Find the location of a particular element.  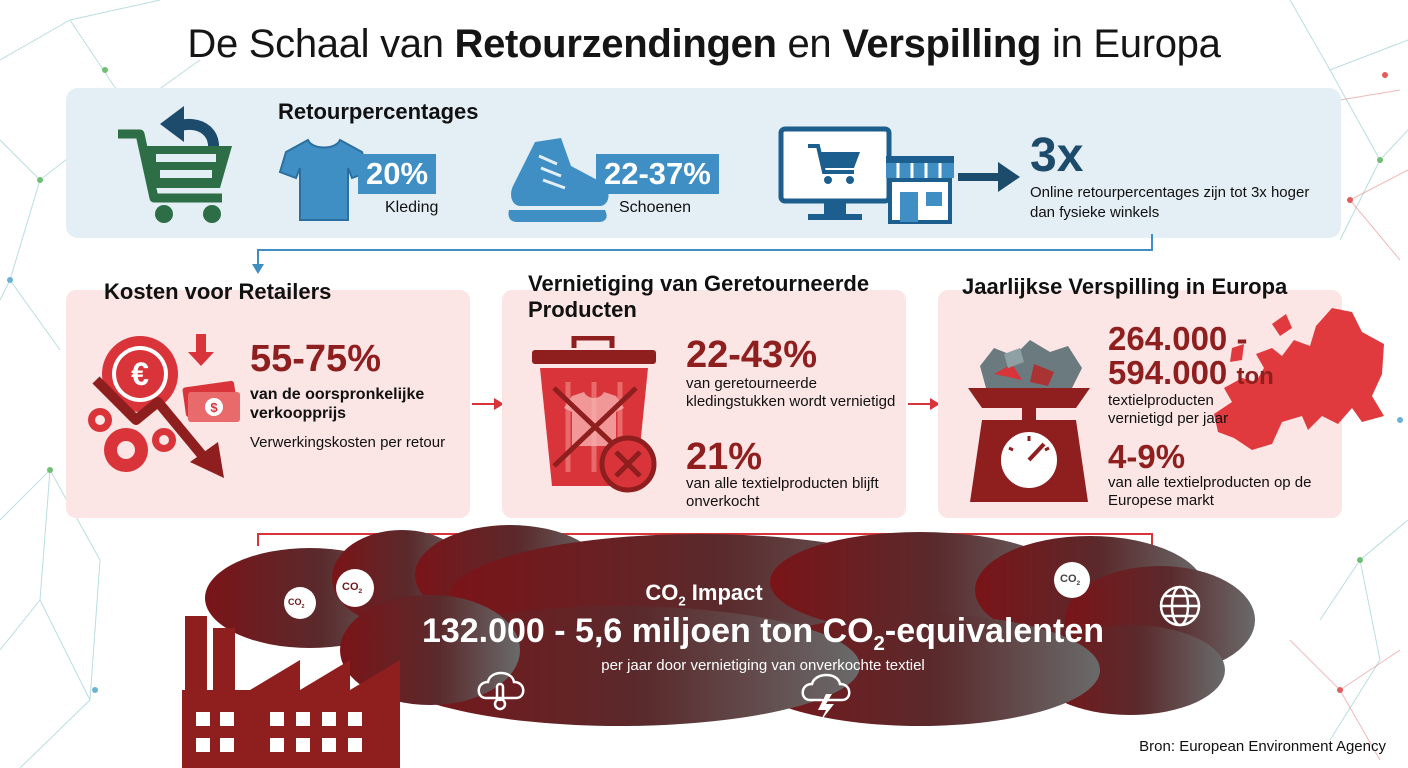

money-icon: $ is located at coordinates (211, 401).